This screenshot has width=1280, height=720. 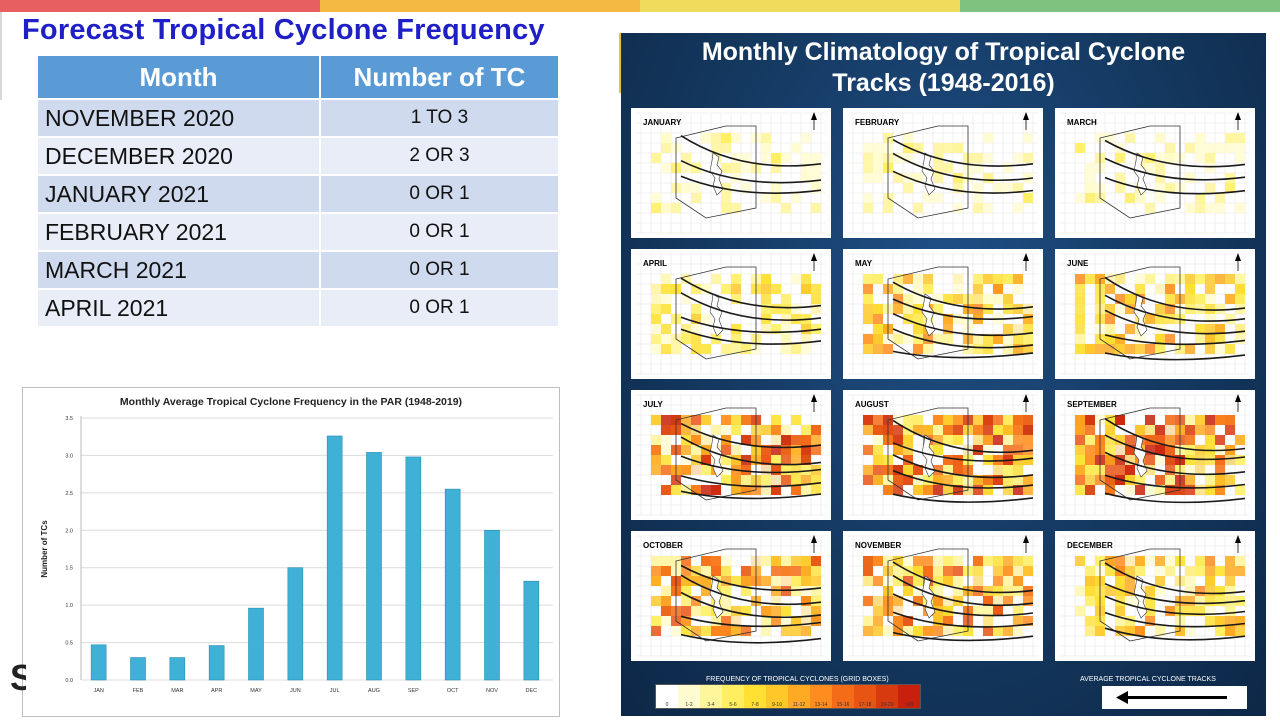 I want to click on bar-may, so click(x=256, y=644).